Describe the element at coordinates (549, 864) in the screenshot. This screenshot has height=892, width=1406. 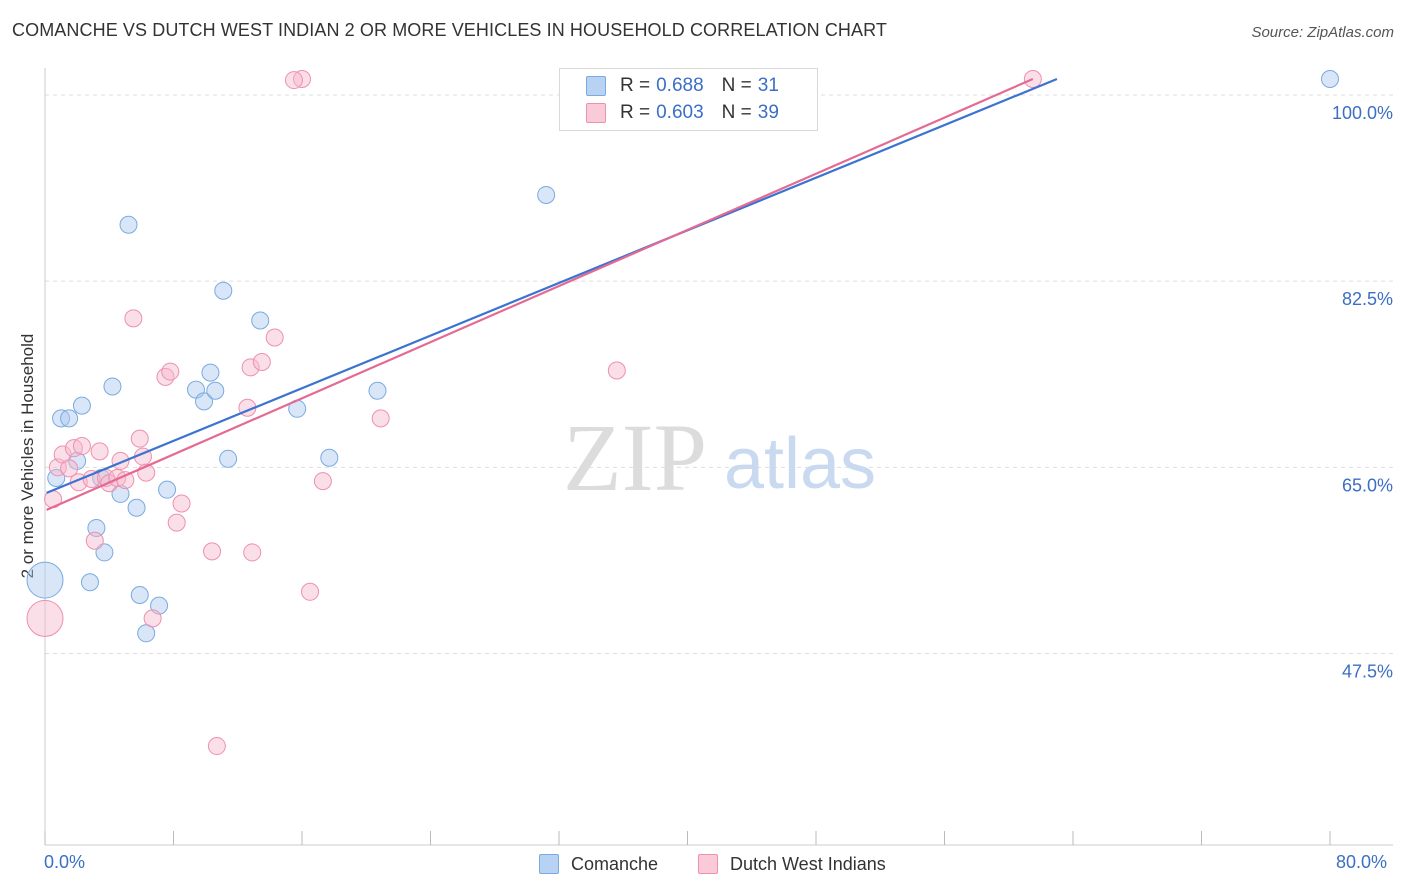
I see `comanche-legend-icon` at that location.